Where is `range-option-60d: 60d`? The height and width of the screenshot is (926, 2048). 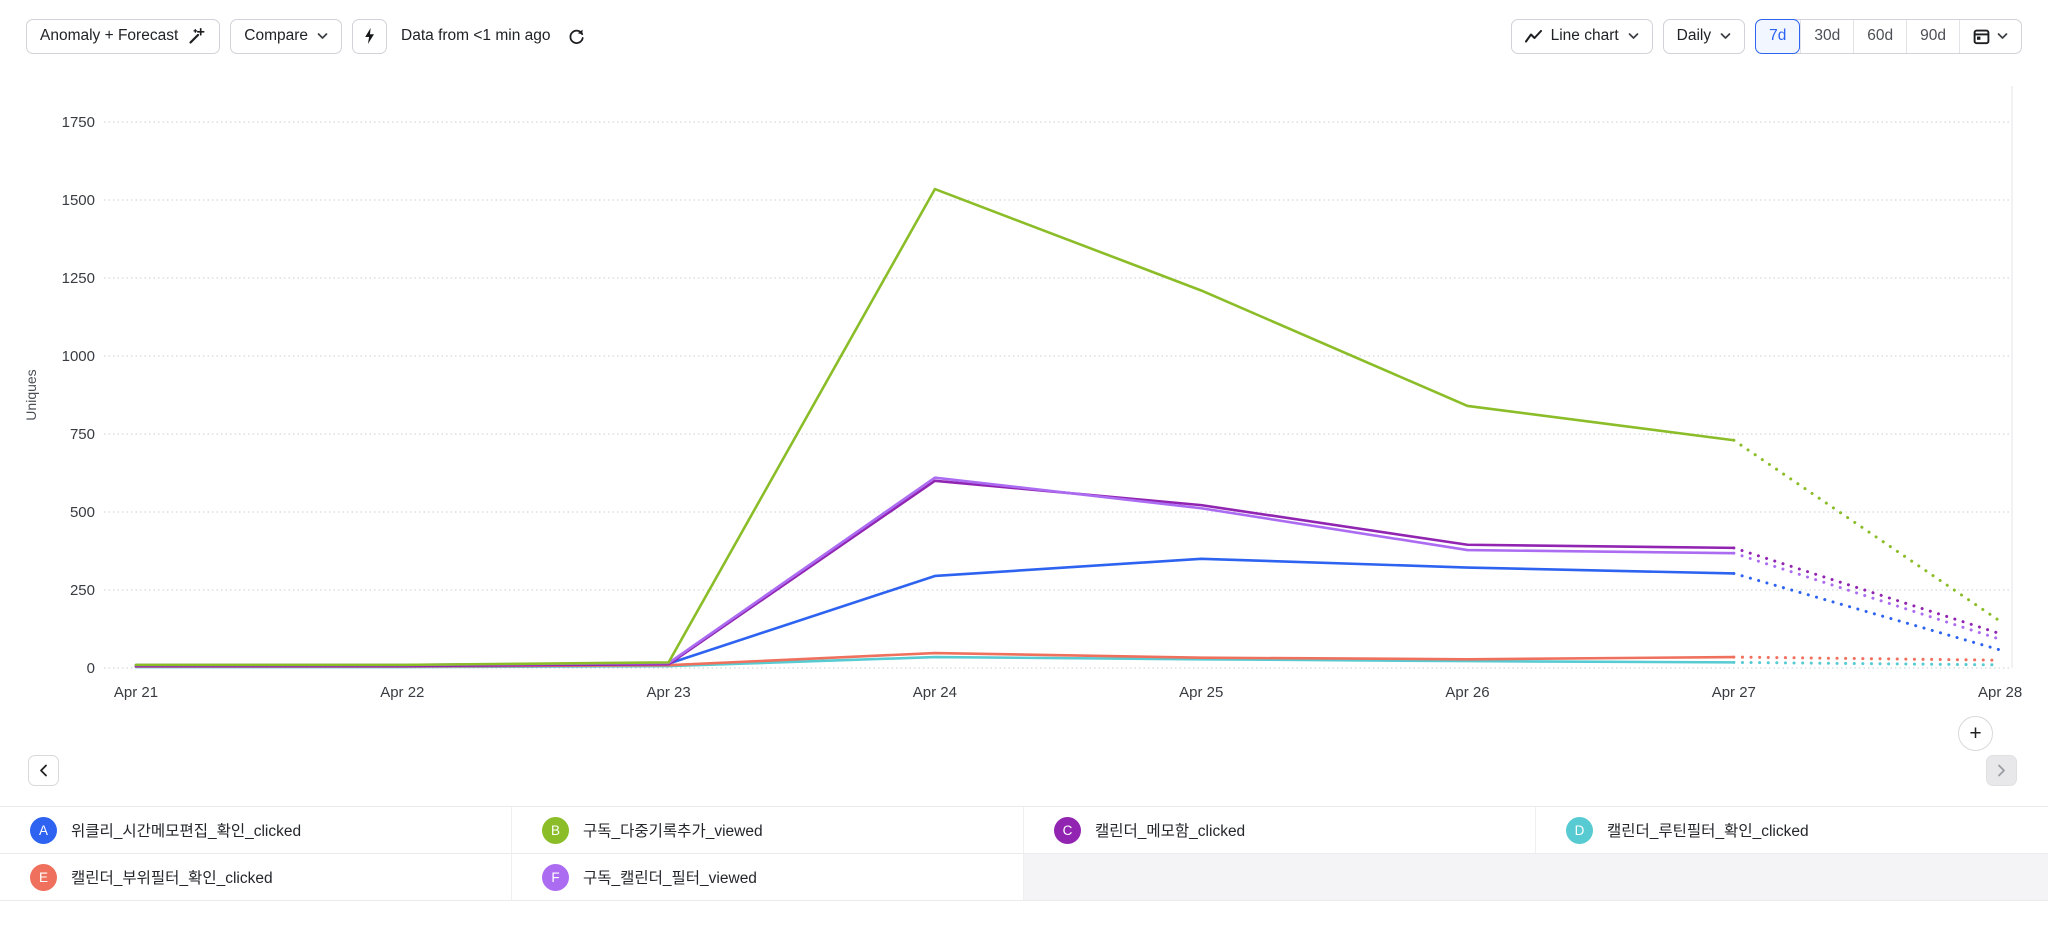 range-option-60d: 60d is located at coordinates (1879, 36).